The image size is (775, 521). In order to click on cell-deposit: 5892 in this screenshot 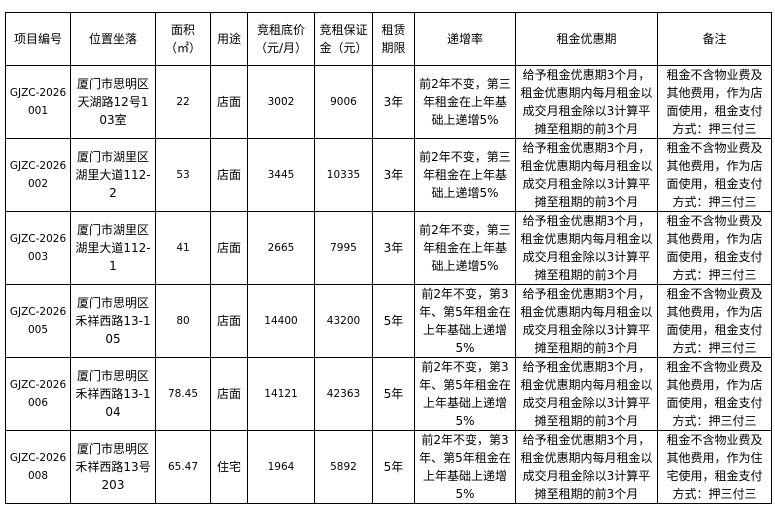, I will do `click(343, 467)`.